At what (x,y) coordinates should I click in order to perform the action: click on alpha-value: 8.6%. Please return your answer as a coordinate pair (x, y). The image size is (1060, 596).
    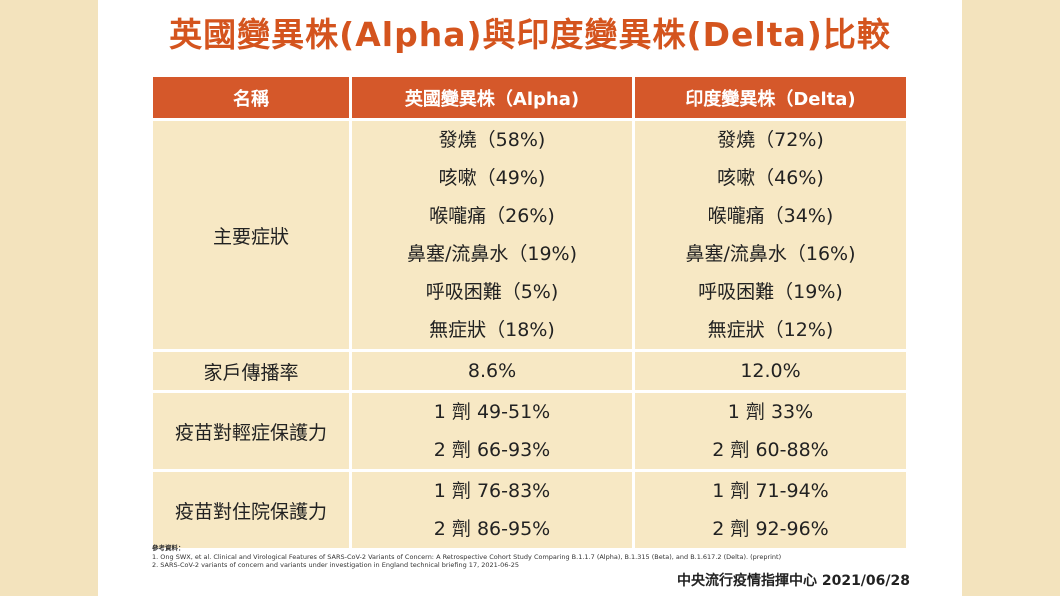
    Looking at the image, I should click on (492, 371).